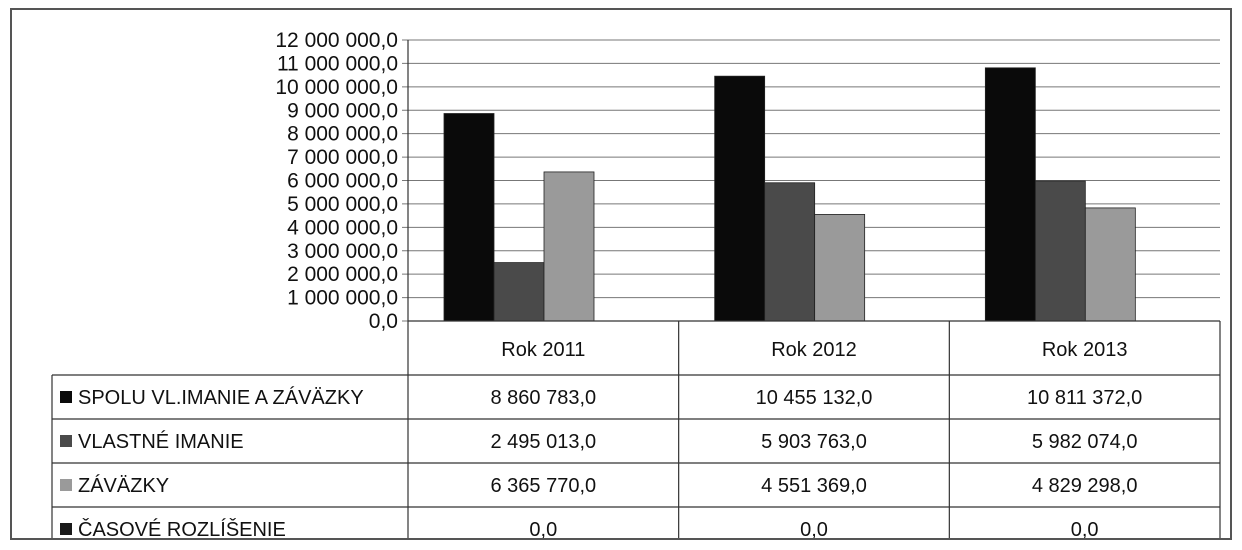 The height and width of the screenshot is (550, 1242). I want to click on data-label: 8 860 783,0, so click(544, 398).